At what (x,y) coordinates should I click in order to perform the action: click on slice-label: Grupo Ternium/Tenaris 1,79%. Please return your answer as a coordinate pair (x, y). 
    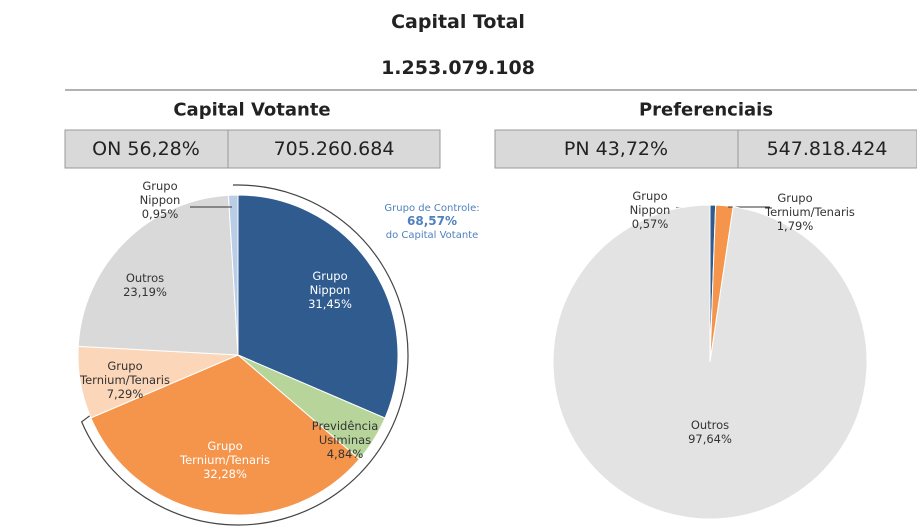
    Looking at the image, I should click on (810, 212).